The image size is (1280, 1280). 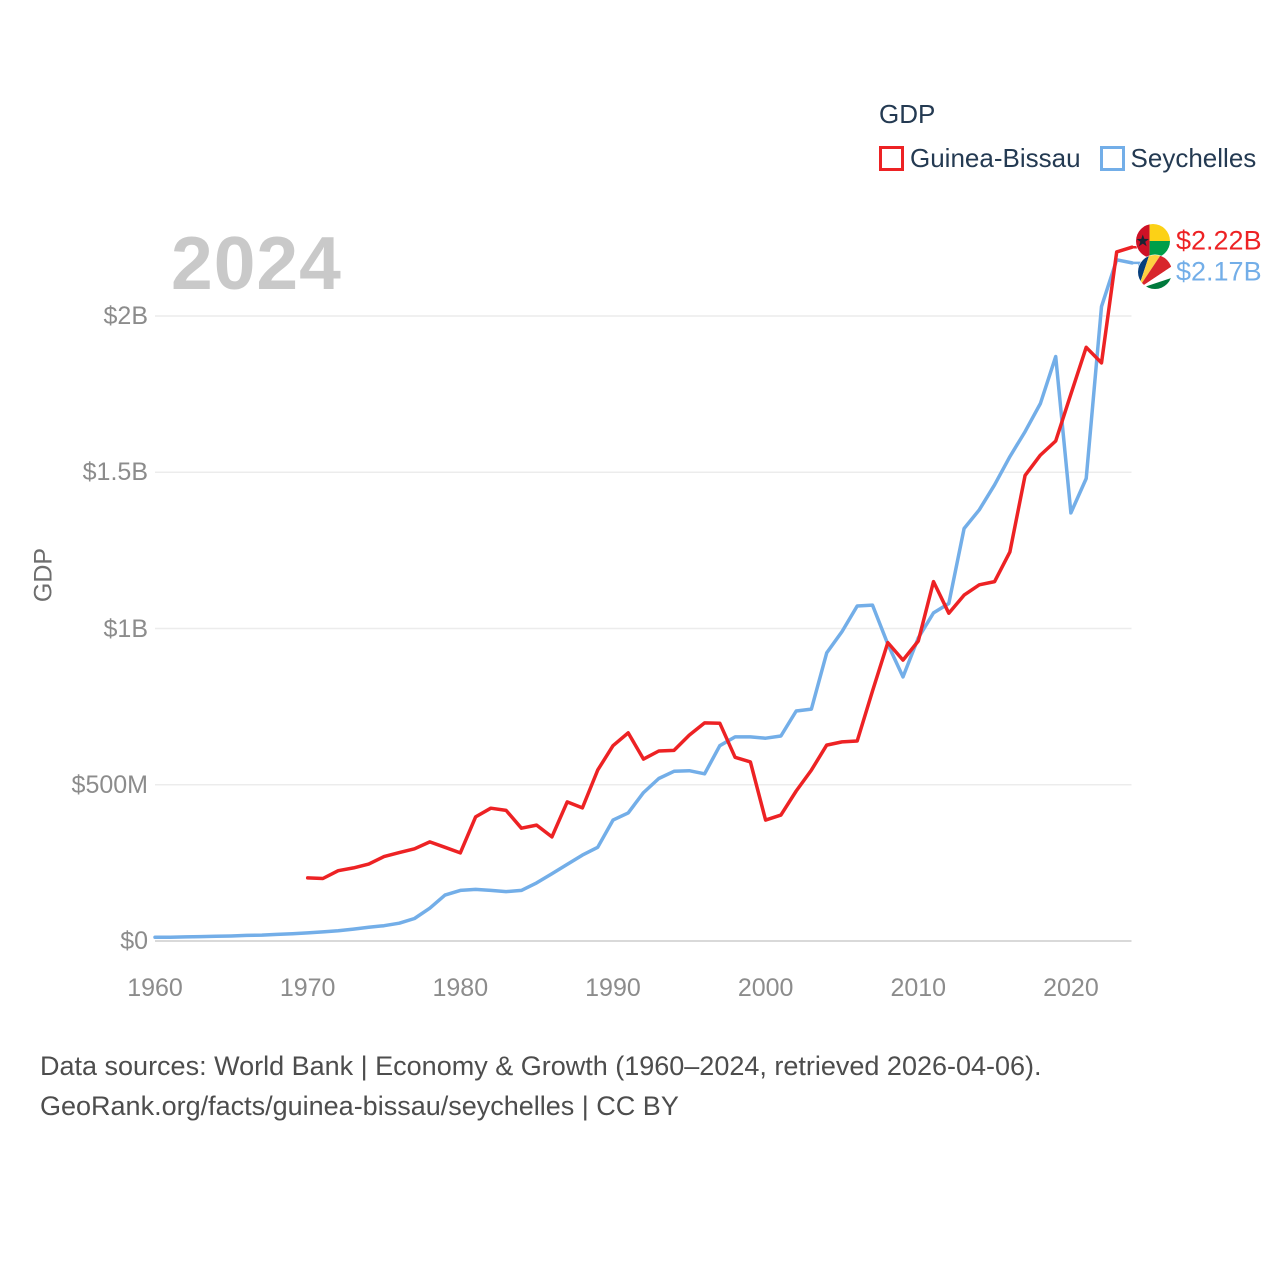 What do you see at coordinates (613, 988) in the screenshot?
I see `x-tick-label: 1990` at bounding box center [613, 988].